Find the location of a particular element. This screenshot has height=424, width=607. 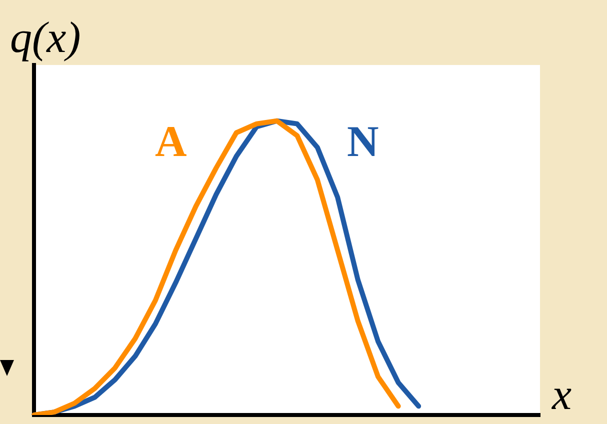

series-label: A is located at coordinates (171, 141).